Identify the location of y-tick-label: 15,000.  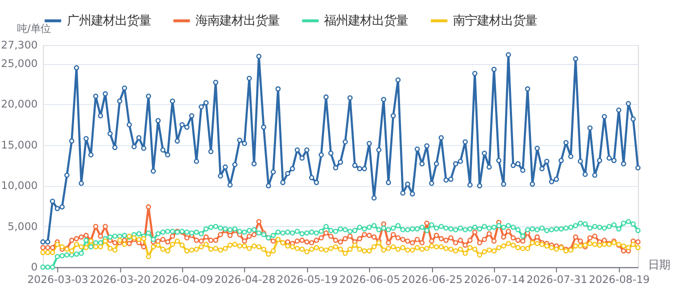
(19, 145).